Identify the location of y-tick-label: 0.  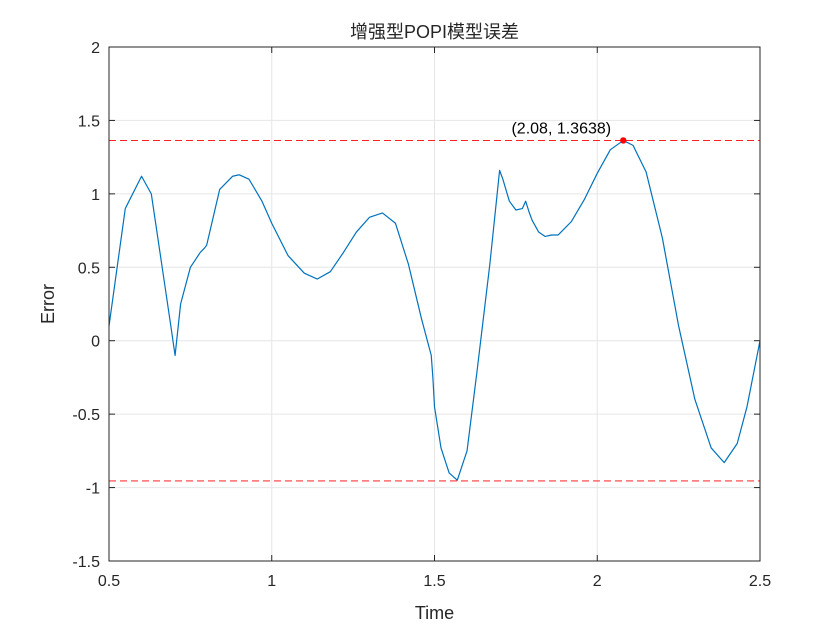
(95, 342).